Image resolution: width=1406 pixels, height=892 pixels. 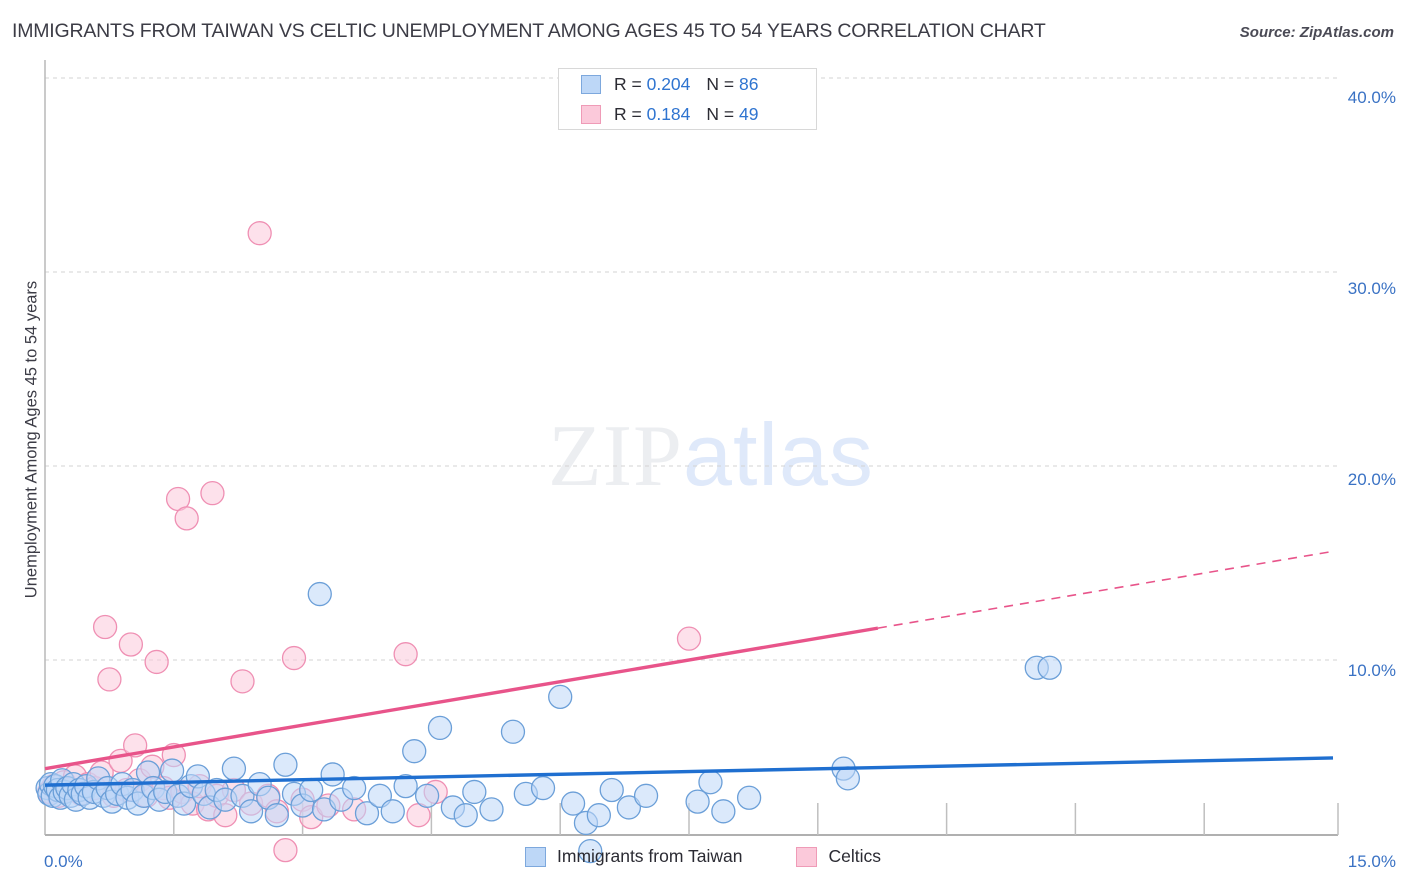 I want to click on y-tick-30: 30.0%, so click(x=1371, y=288).